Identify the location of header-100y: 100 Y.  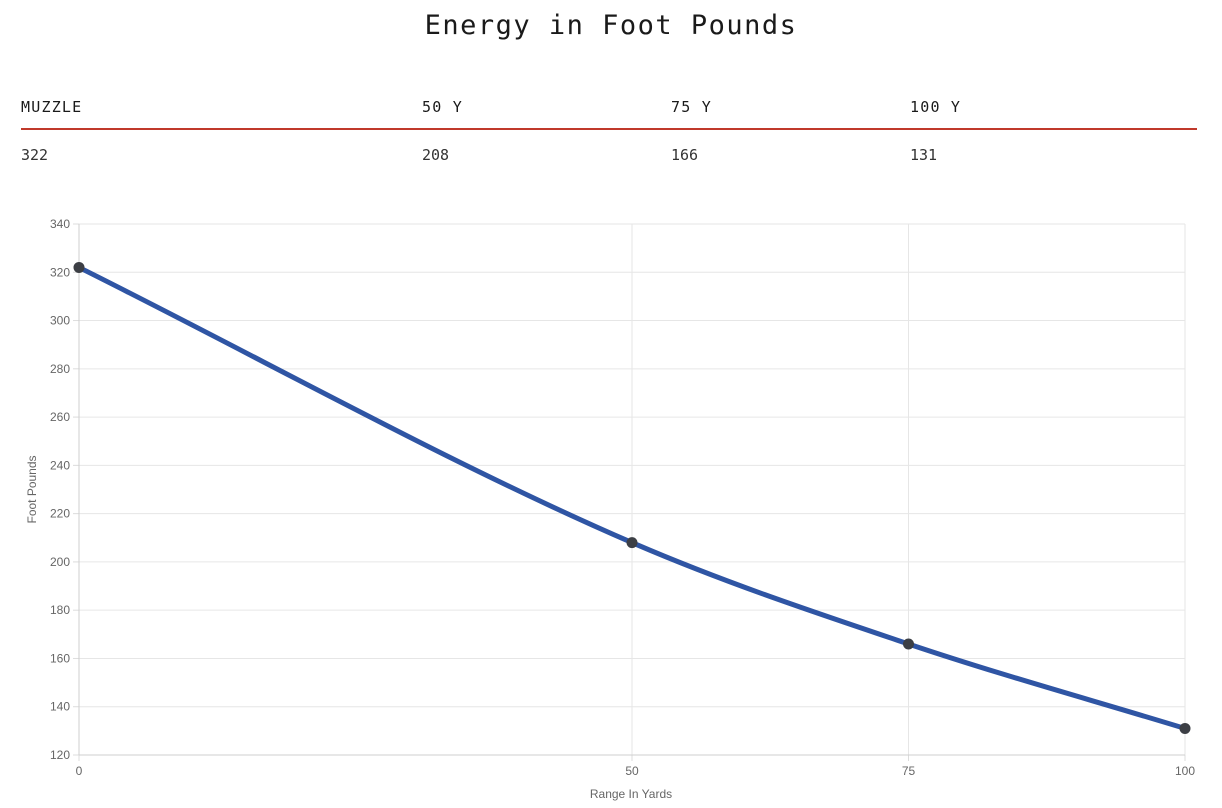
(936, 107).